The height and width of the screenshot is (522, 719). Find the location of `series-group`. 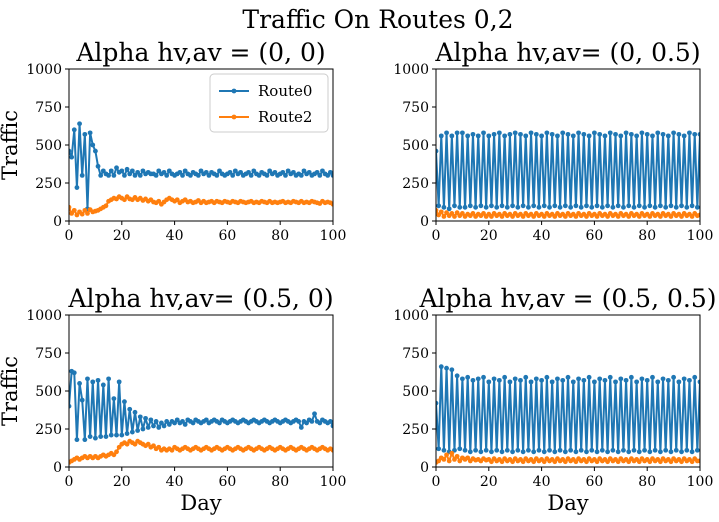

series-group is located at coordinates (201, 416).